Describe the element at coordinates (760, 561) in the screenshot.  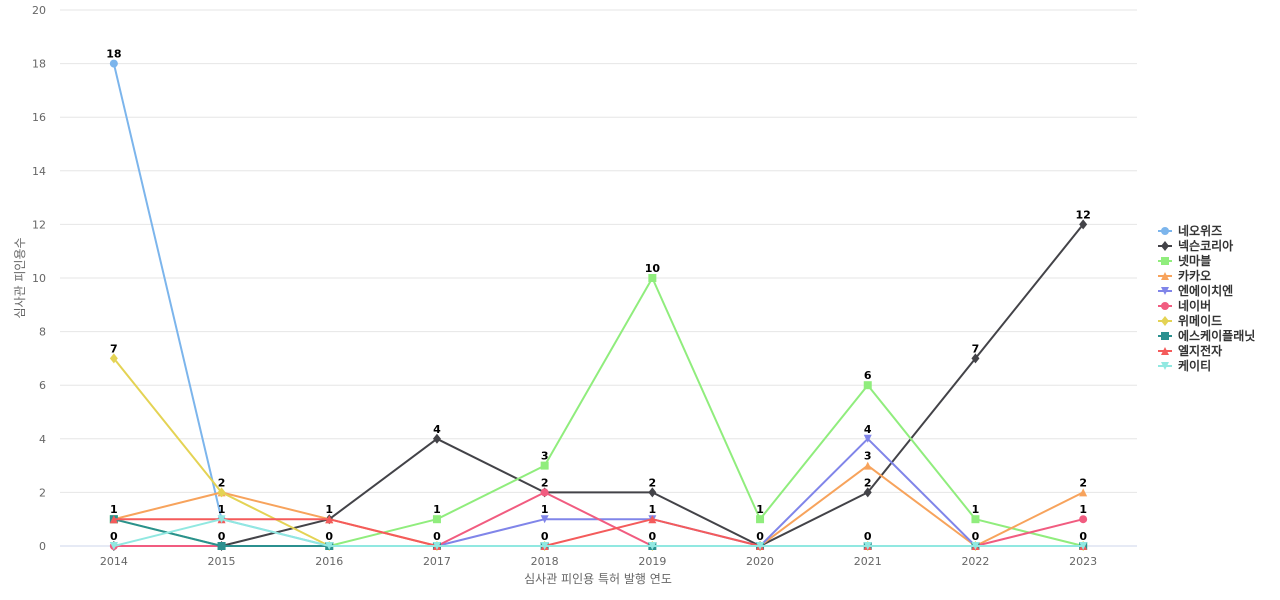
I see `x-tick-label: 2020` at that location.